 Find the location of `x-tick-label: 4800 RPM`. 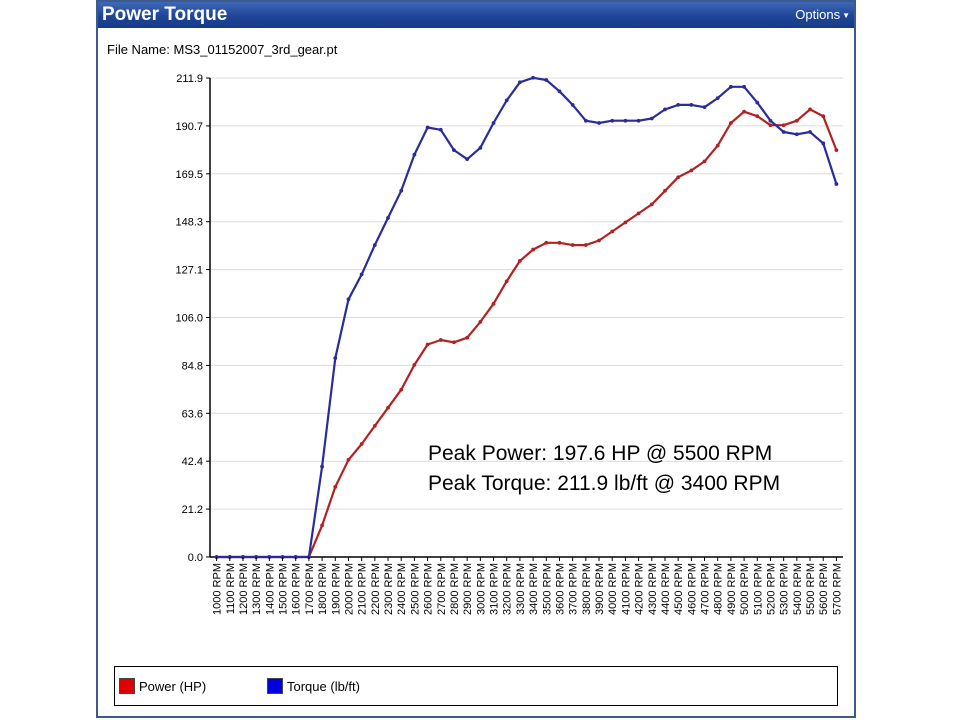

x-tick-label: 4800 RPM is located at coordinates (719, 589).